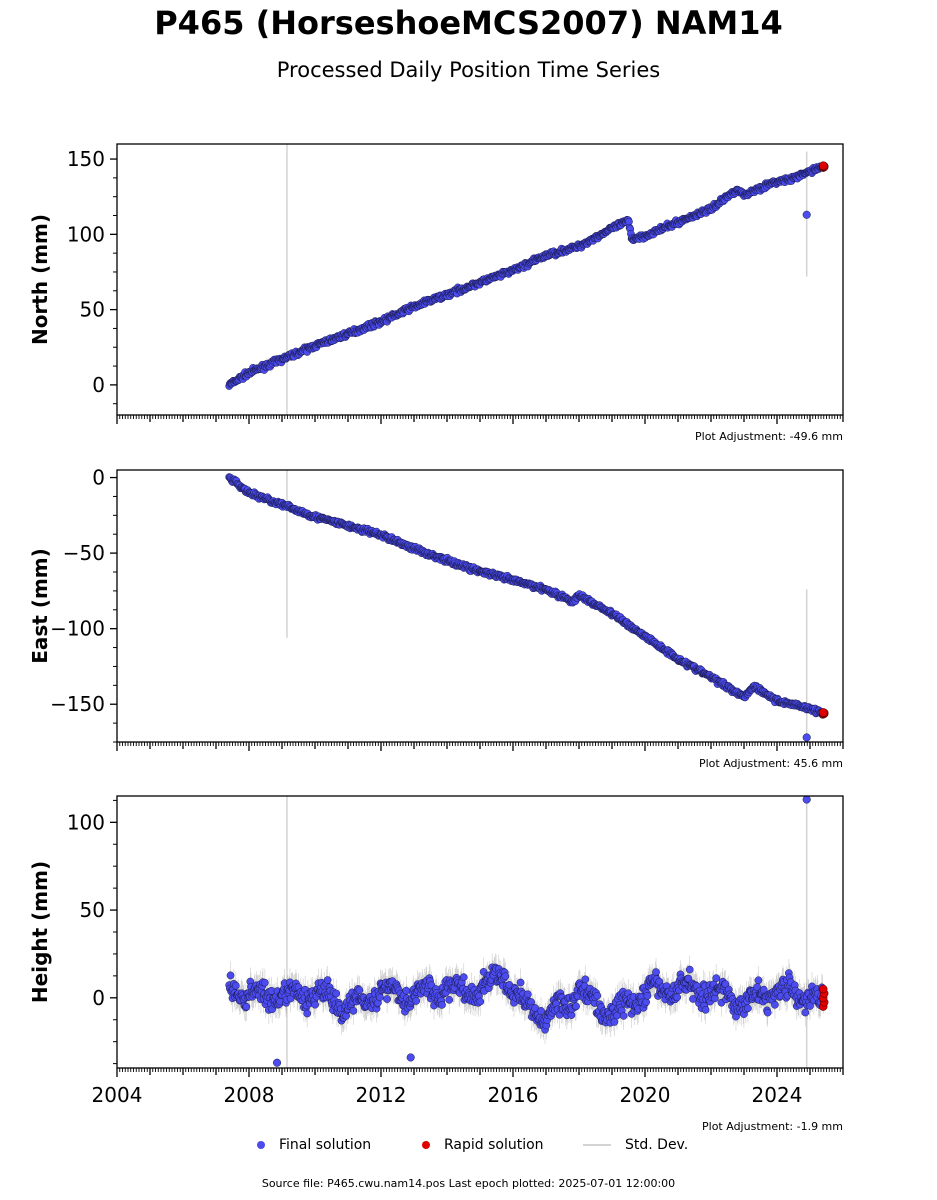 The height and width of the screenshot is (1200, 937). What do you see at coordinates (426, 1145) in the screenshot?
I see `legend-rapid-marker` at bounding box center [426, 1145].